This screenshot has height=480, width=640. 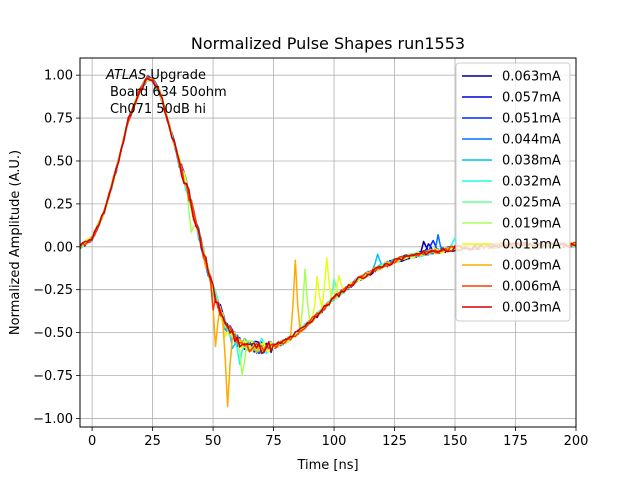 I want to click on x-tick-label: 200, so click(x=576, y=441).